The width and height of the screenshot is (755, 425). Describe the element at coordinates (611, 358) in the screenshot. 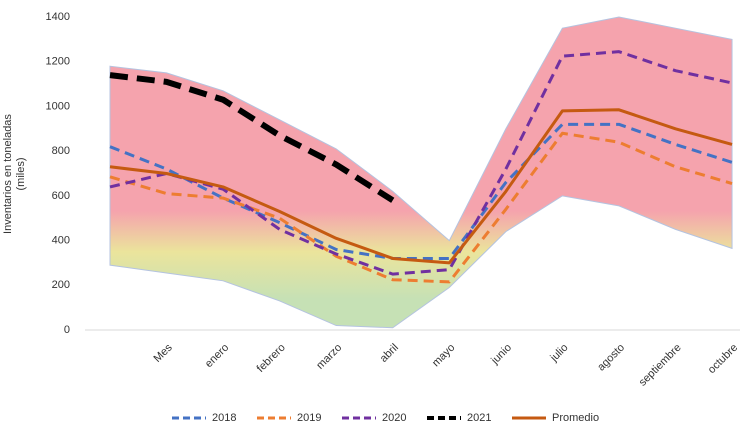

I see `x-tick-label: agosto` at that location.